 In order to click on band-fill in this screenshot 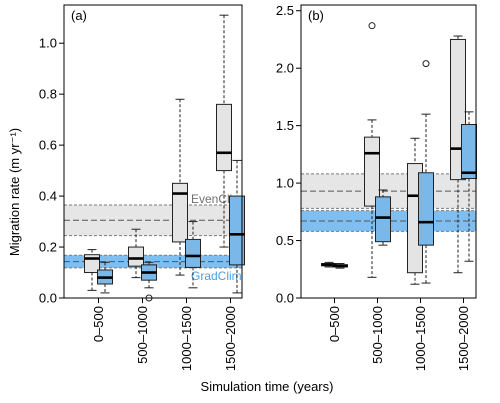, I will do `click(153, 220)`.